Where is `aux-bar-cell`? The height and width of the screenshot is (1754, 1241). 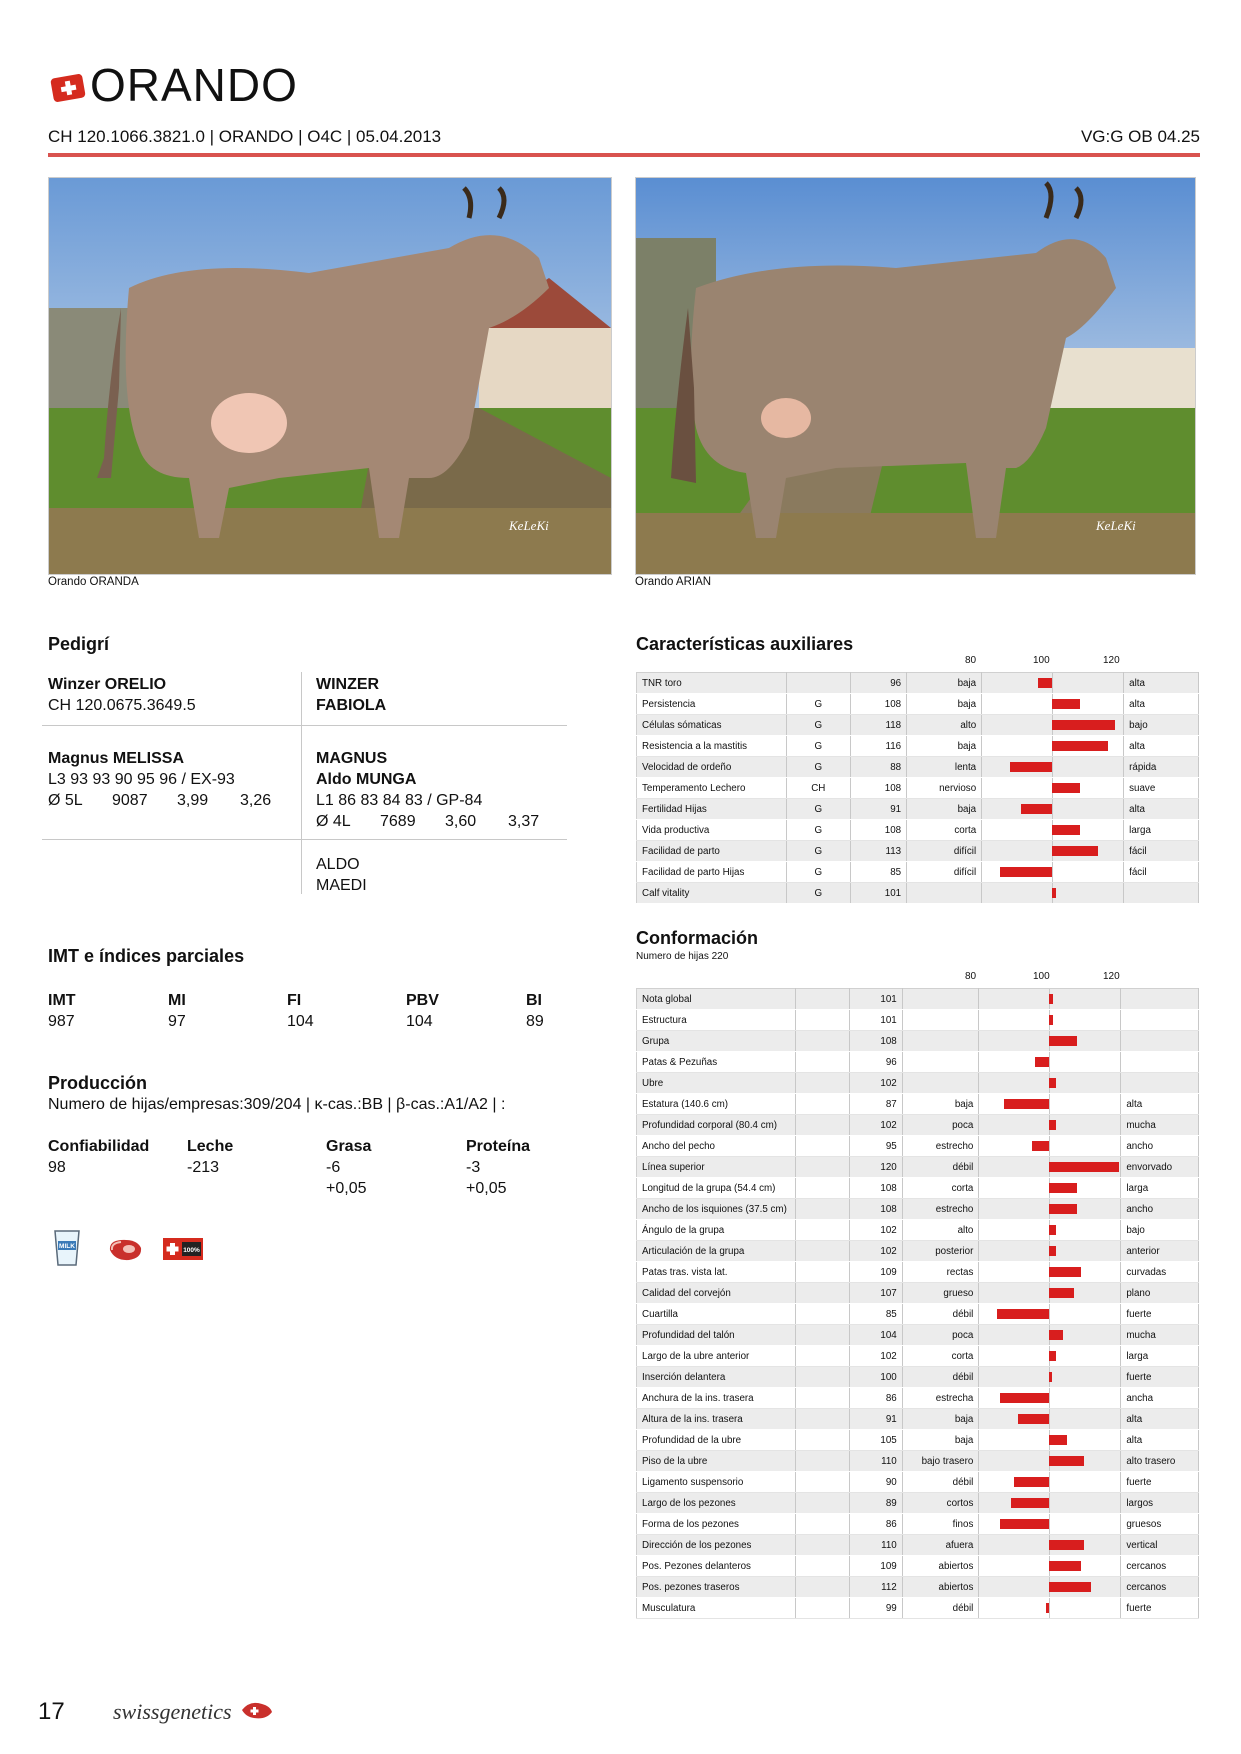
aux-bar-cell is located at coordinates (1053, 872).